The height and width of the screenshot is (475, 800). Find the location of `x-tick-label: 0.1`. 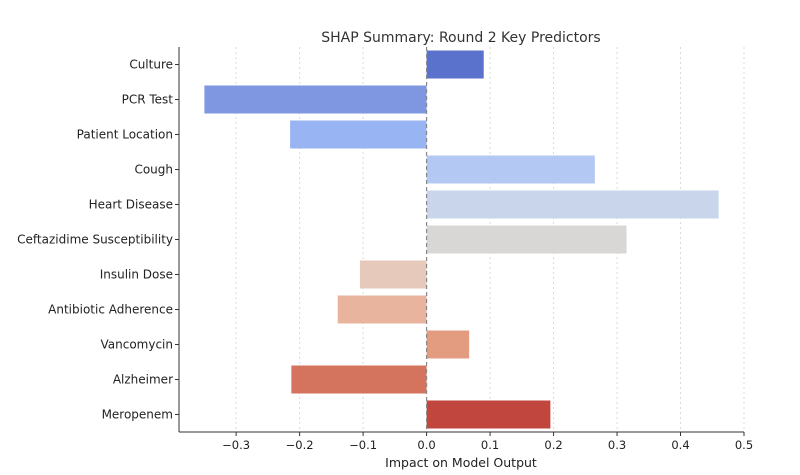

x-tick-label: 0.1 is located at coordinates (490, 445).